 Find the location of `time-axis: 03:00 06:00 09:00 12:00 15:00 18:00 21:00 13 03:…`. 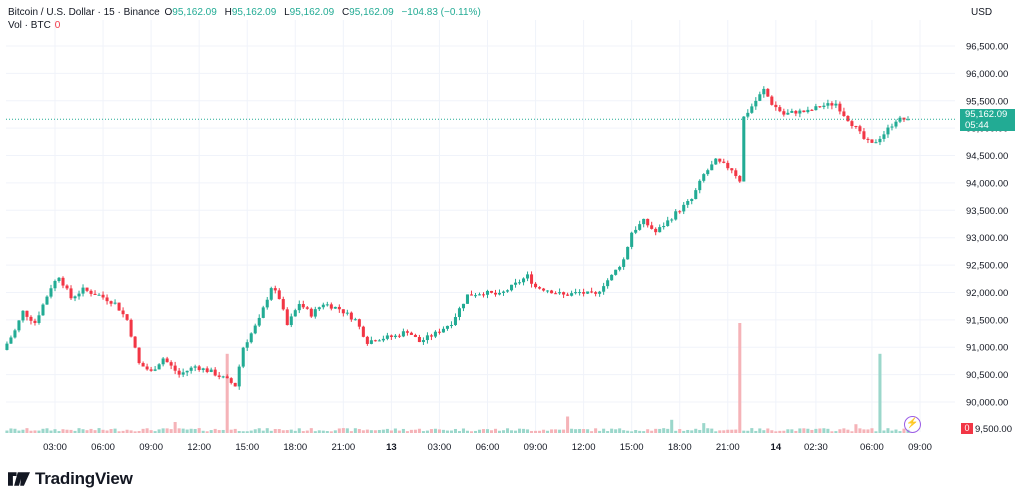

time-axis: 03:00 06:00 09:00 12:00 15:00 18:00 21:00 13 03:… is located at coordinates (487, 447).